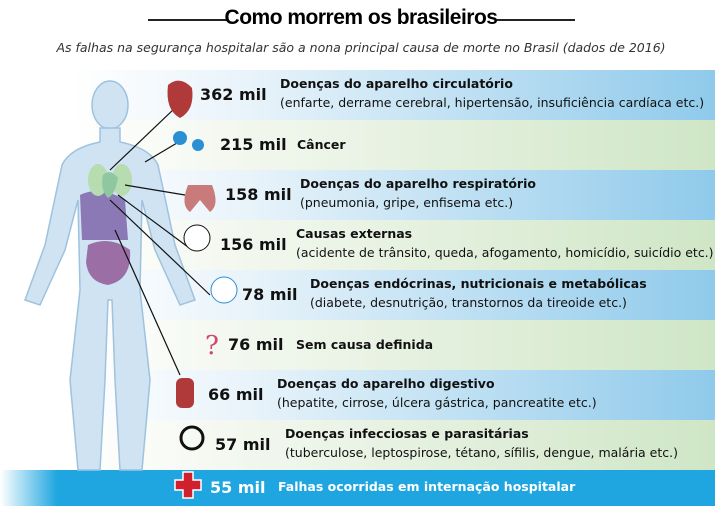 This screenshot has height=526, width=722. I want to click on value: 57 mil, so click(243, 444).